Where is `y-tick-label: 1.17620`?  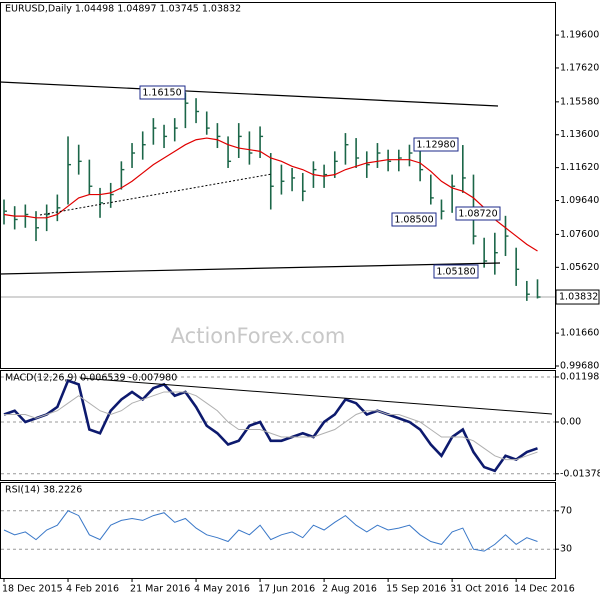
y-tick-label: 1.17620 is located at coordinates (579, 67).